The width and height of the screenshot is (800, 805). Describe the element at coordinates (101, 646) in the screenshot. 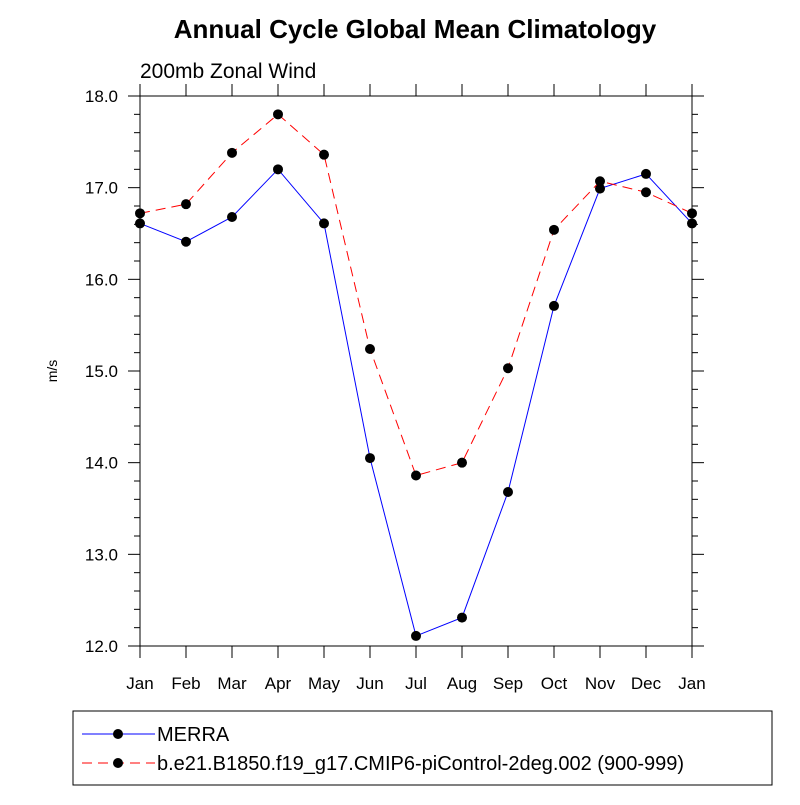

I see `y-tick-label: 12.0` at that location.